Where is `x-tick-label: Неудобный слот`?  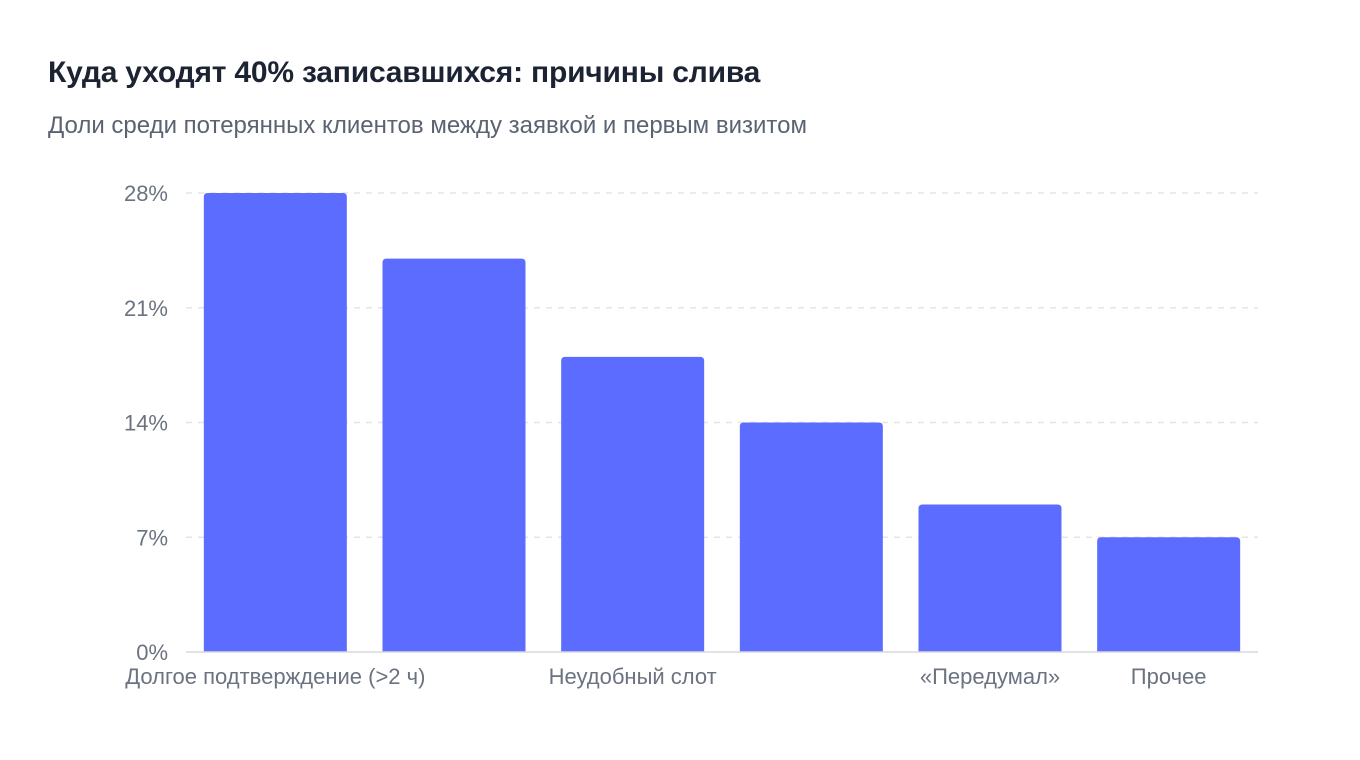
x-tick-label: Неудобный слот is located at coordinates (633, 676).